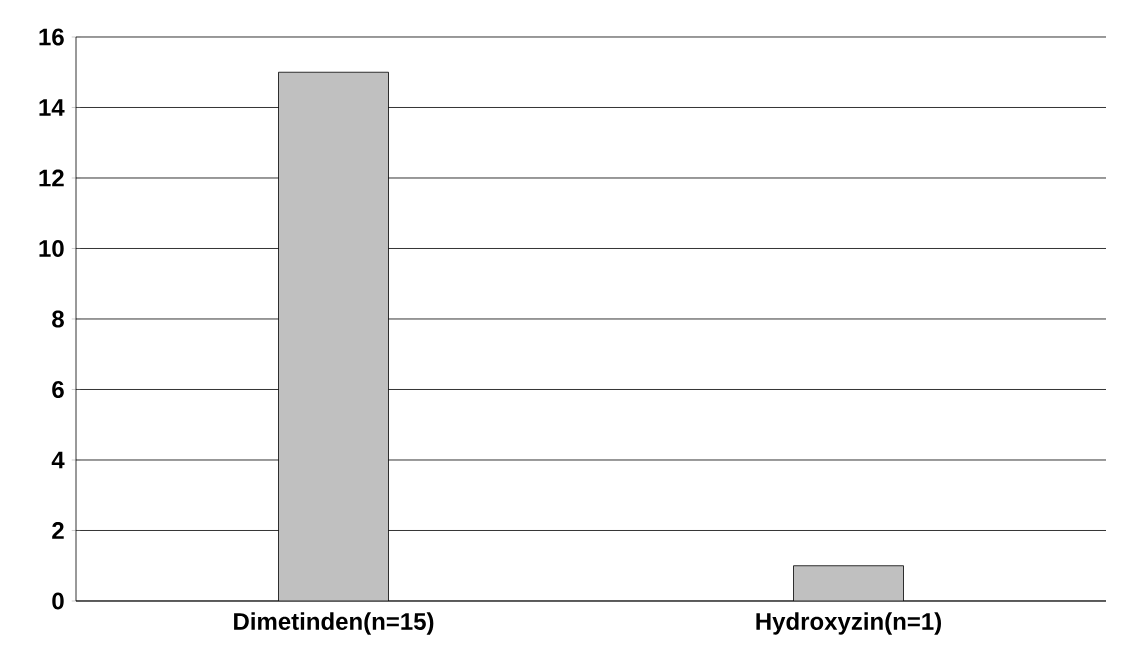 This screenshot has width=1133, height=657. I want to click on y-tick-label: 6, so click(58, 389).